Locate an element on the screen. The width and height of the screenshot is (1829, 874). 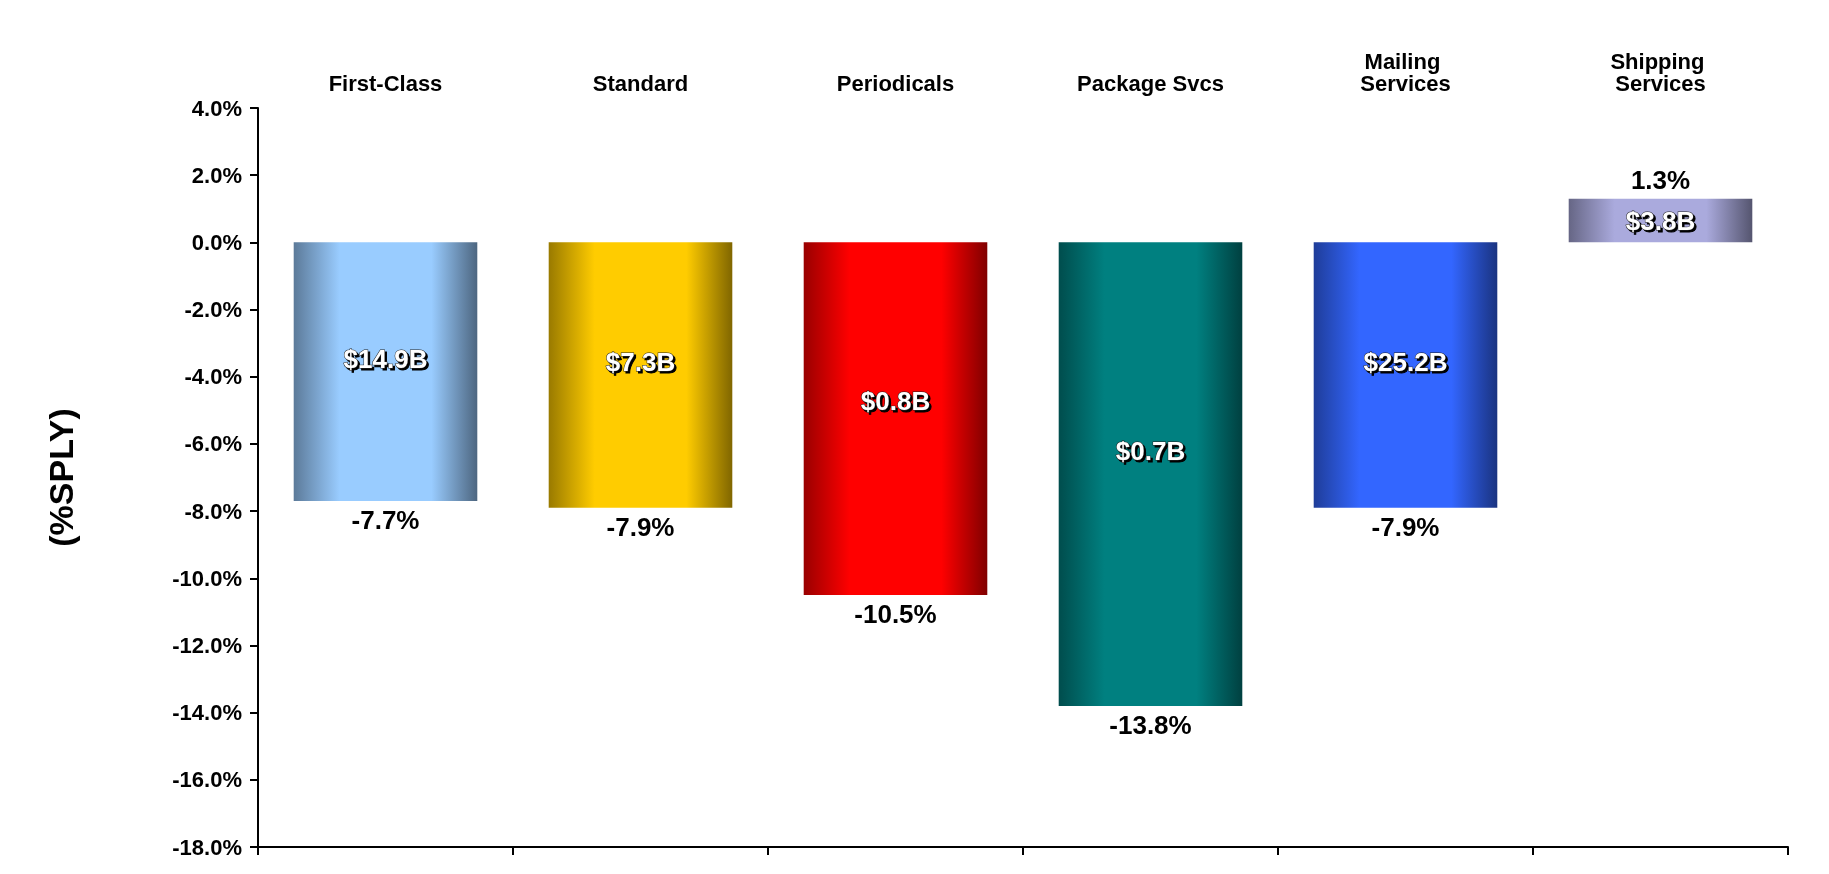
annotation: $0.7B is located at coordinates (1150, 450).